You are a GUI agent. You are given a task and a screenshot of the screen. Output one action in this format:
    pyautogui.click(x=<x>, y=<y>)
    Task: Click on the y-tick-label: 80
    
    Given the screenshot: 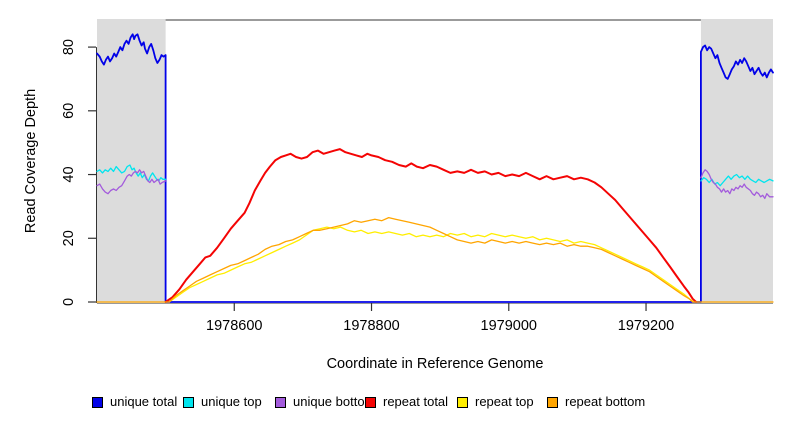 What is the action you would take?
    pyautogui.click(x=69, y=47)
    